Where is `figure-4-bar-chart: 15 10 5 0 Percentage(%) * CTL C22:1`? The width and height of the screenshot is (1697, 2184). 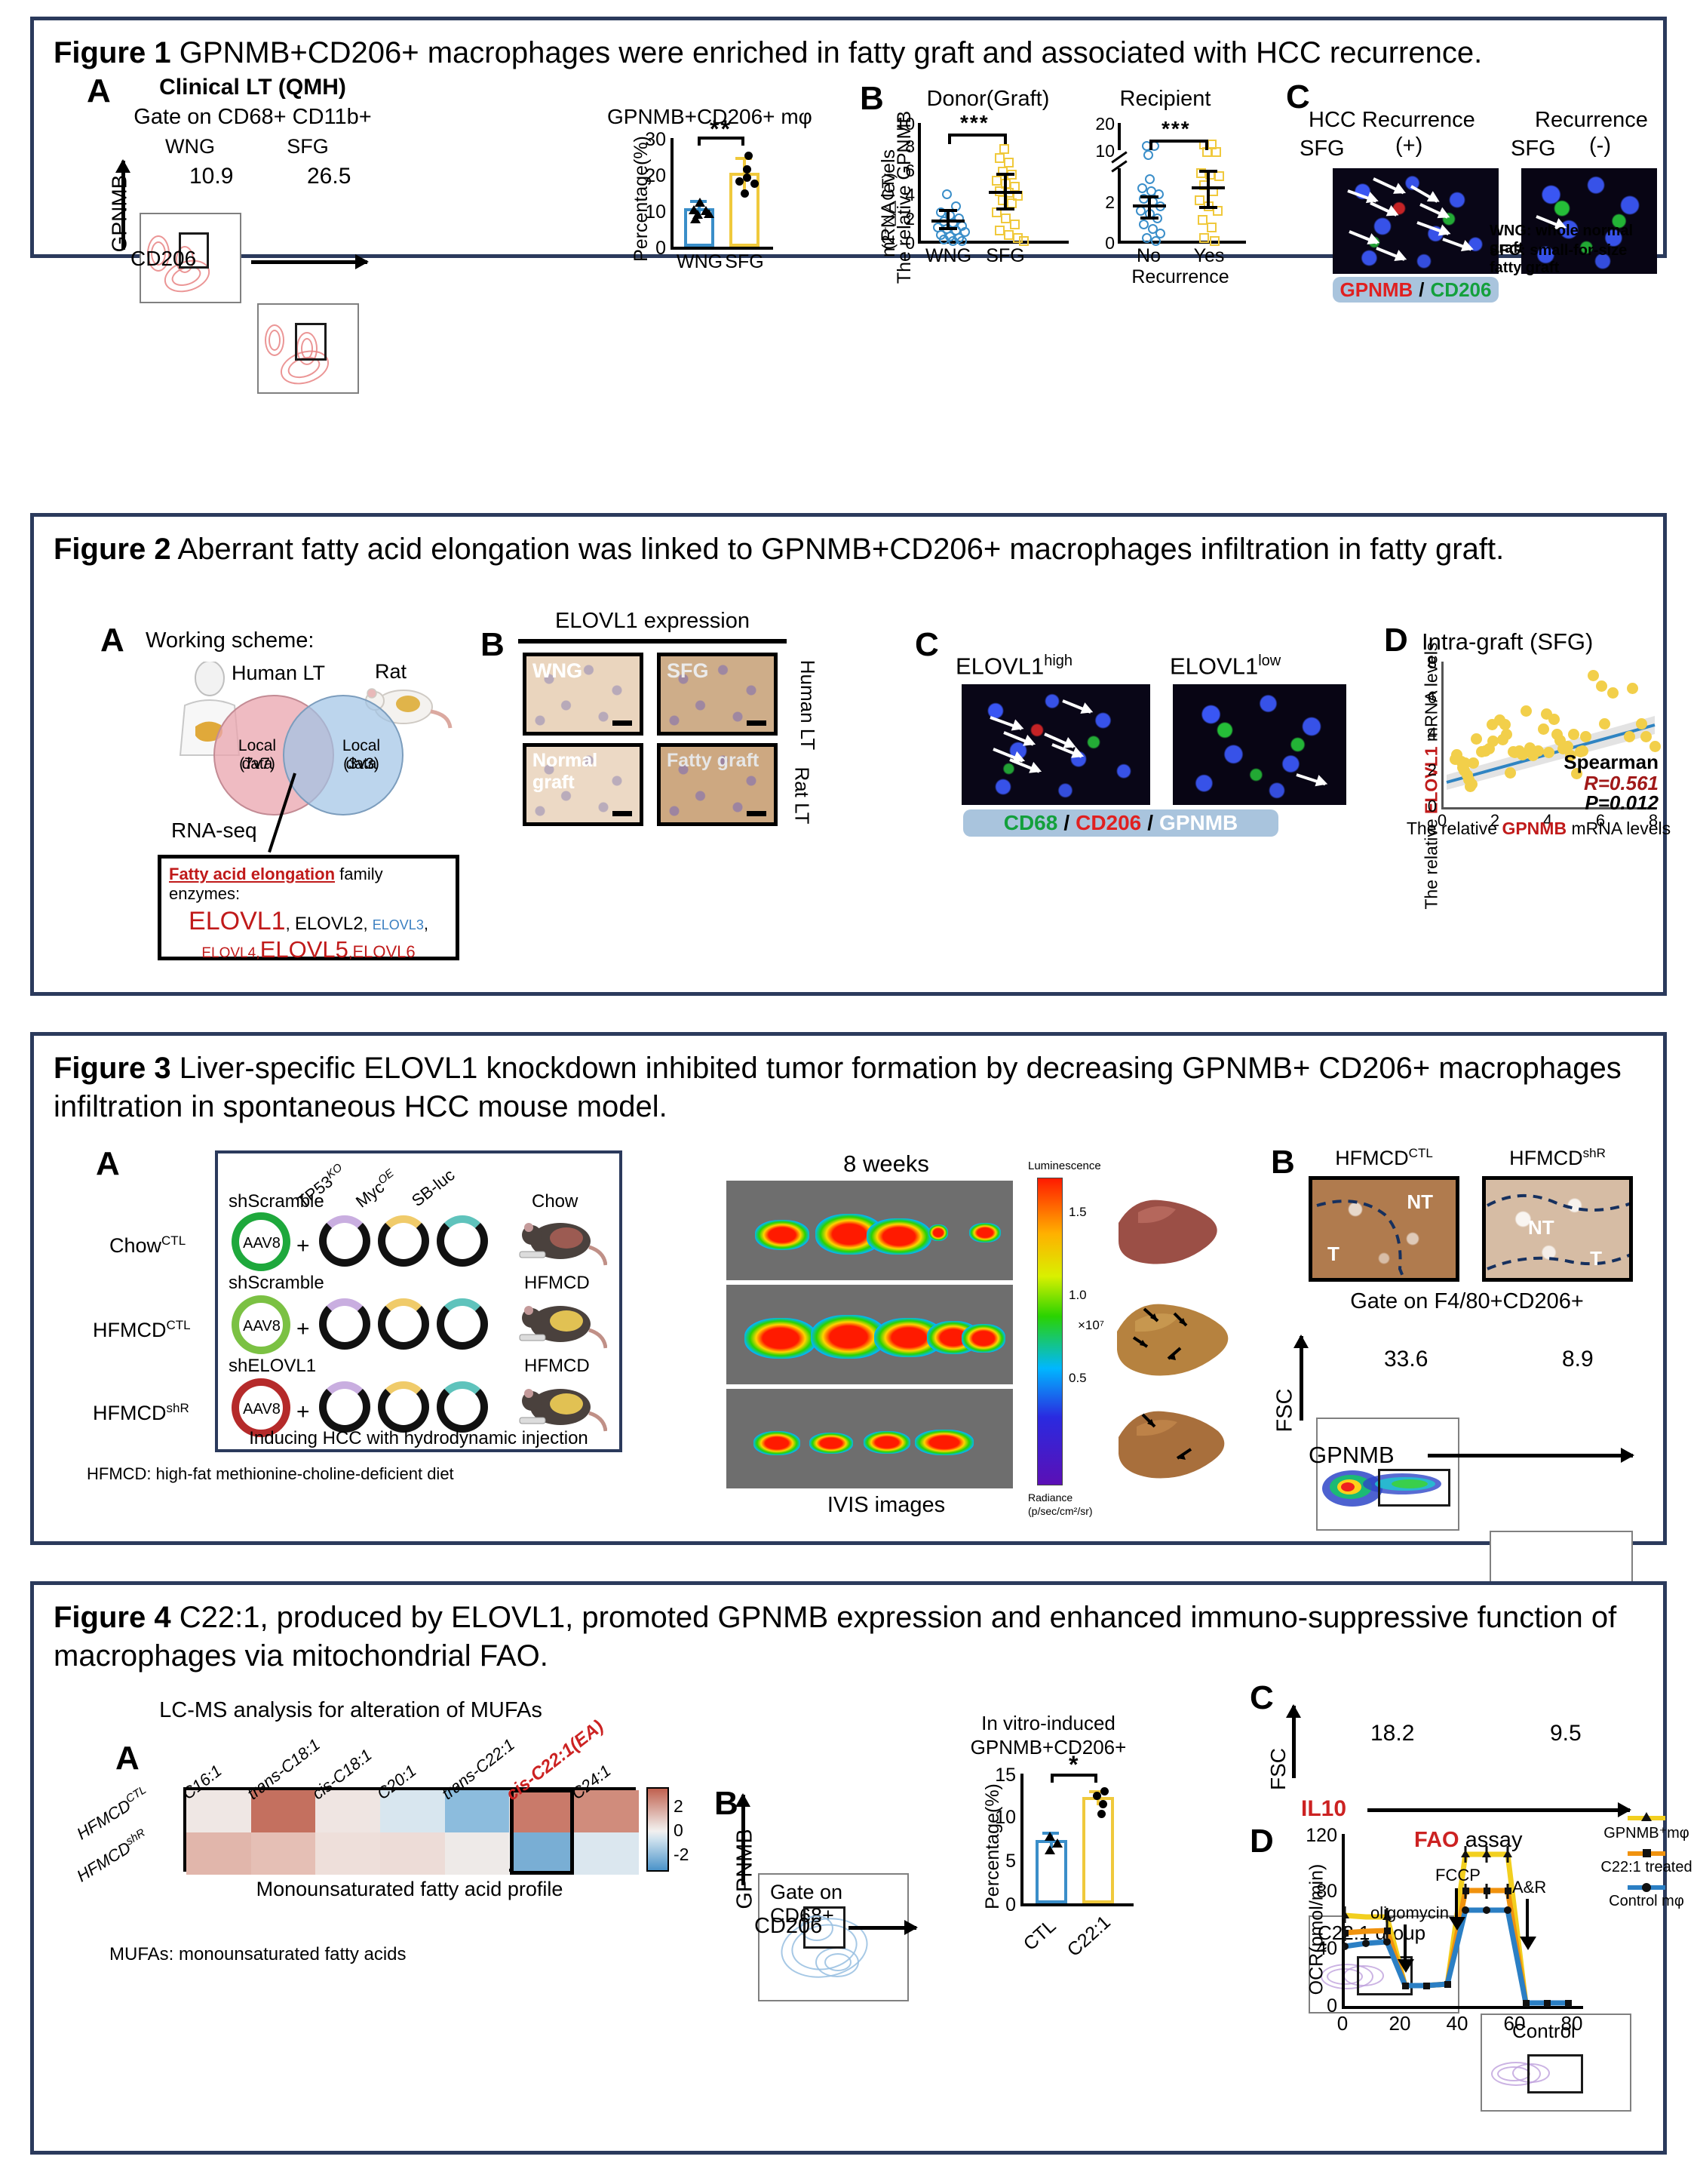 figure-4-bar-chart: 15 10 5 0 Percentage(%) * CTL C22:1 is located at coordinates (1058, 1856).